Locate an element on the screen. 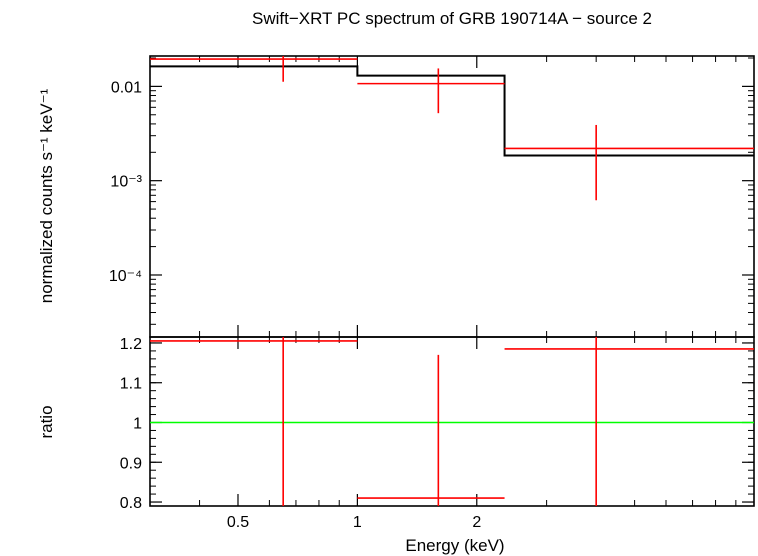  x-tick-label: 1 is located at coordinates (357, 522).